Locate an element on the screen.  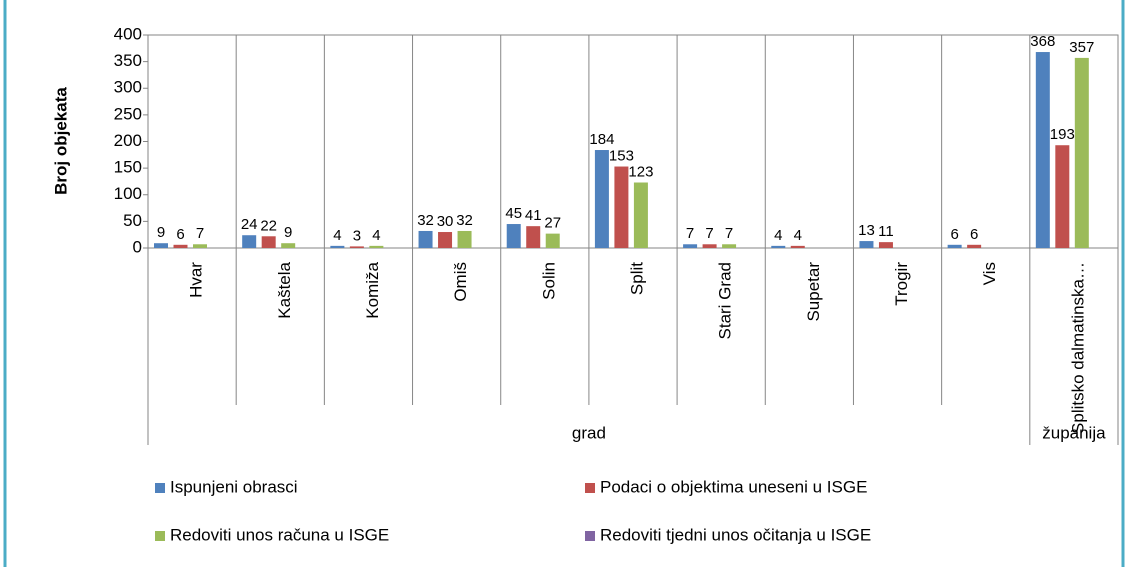
data-label: 41 is located at coordinates (533, 215).